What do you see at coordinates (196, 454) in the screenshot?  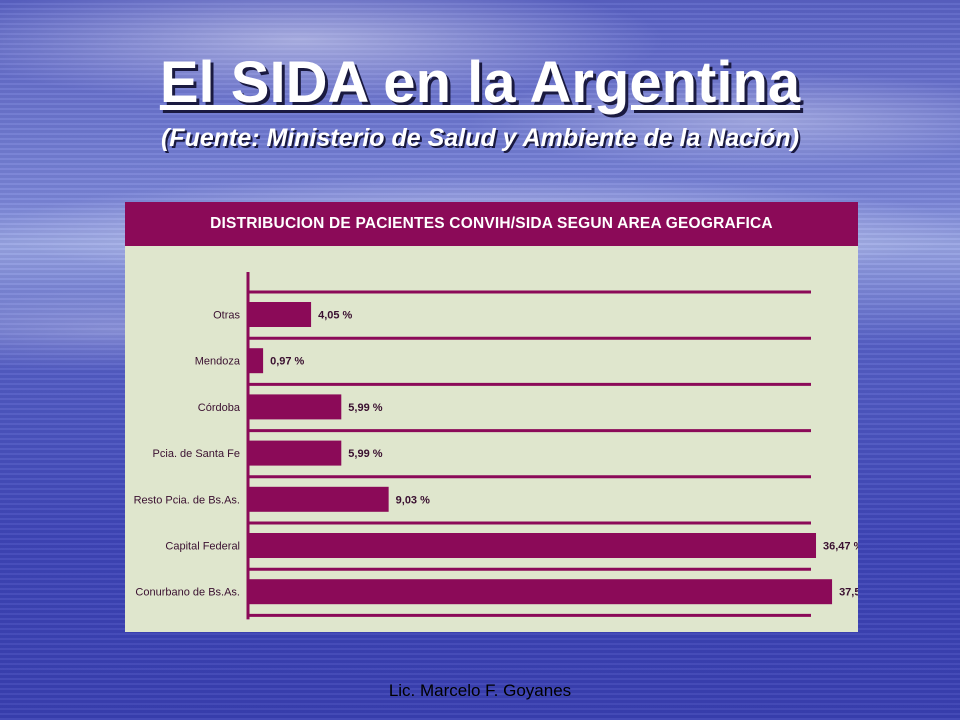 I see `category-label: Pcia. de Santa Fe` at bounding box center [196, 454].